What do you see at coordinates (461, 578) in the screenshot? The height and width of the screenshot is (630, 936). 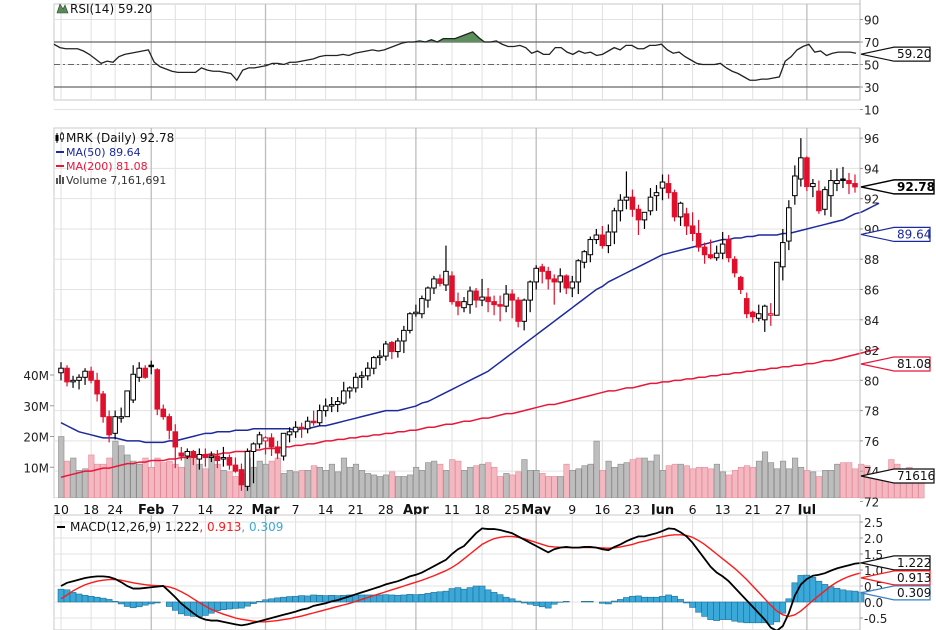 I see `macd-signal-line` at bounding box center [461, 578].